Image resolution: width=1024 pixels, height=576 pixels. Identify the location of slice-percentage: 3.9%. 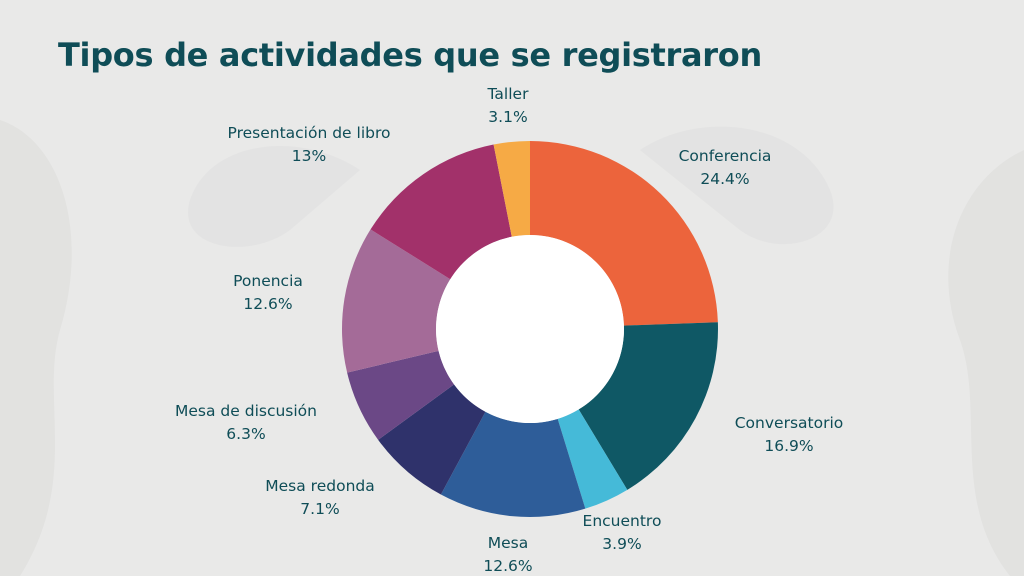
(621, 544).